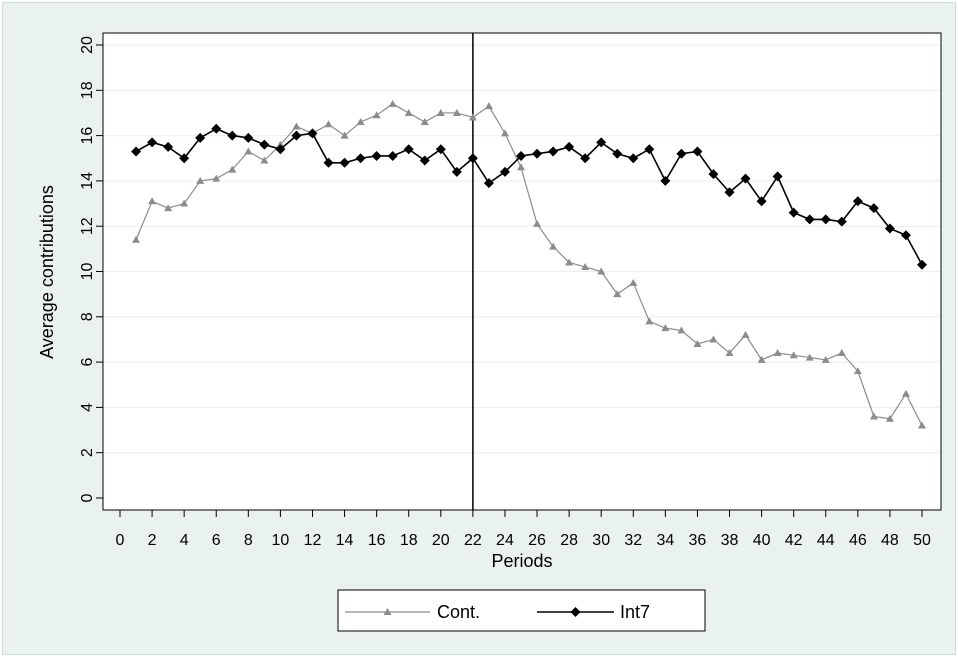 The image size is (958, 657). I want to click on legend-label: Cont., so click(458, 612).